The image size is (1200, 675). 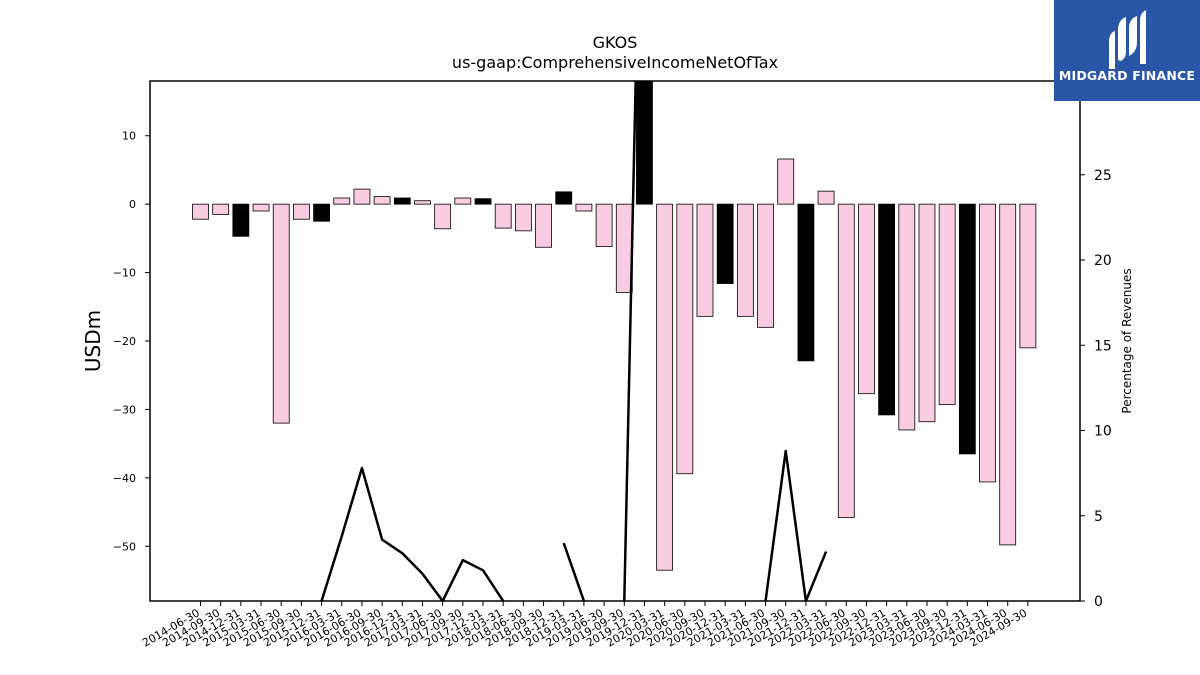 I want to click on y-tick-label: −50, so click(x=124, y=546).